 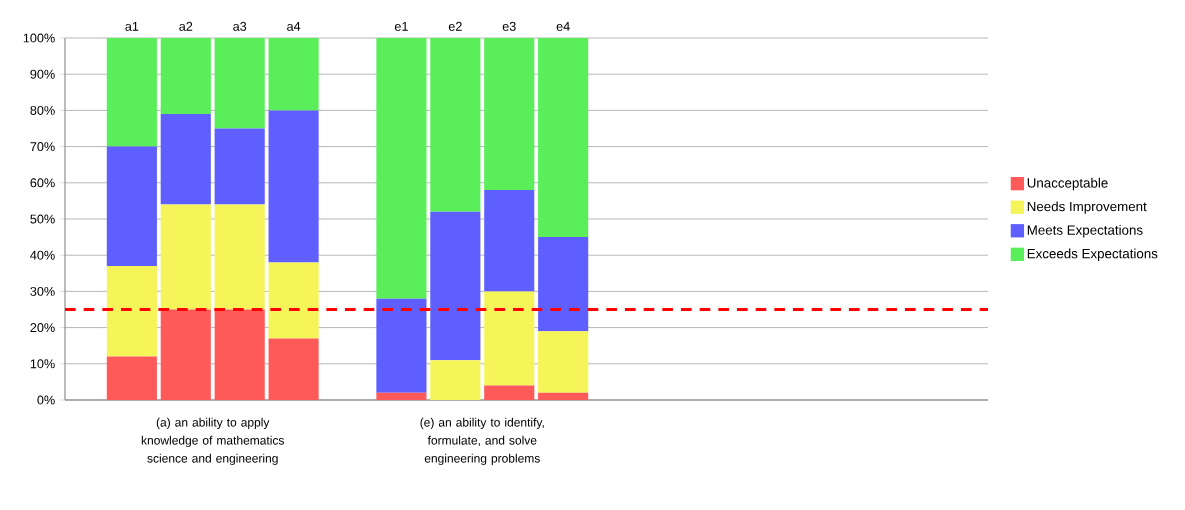 I want to click on x-tick-label: a3, so click(x=240, y=26).